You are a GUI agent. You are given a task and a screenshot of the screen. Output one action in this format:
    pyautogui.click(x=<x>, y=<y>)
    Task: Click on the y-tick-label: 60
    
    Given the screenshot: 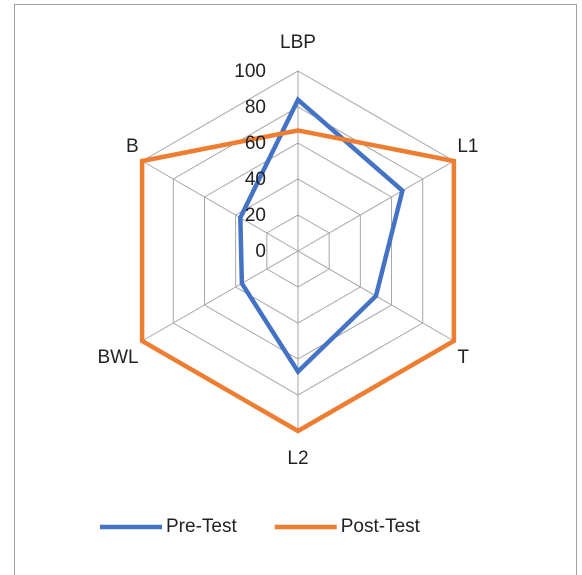 What is the action you would take?
    pyautogui.click(x=255, y=143)
    